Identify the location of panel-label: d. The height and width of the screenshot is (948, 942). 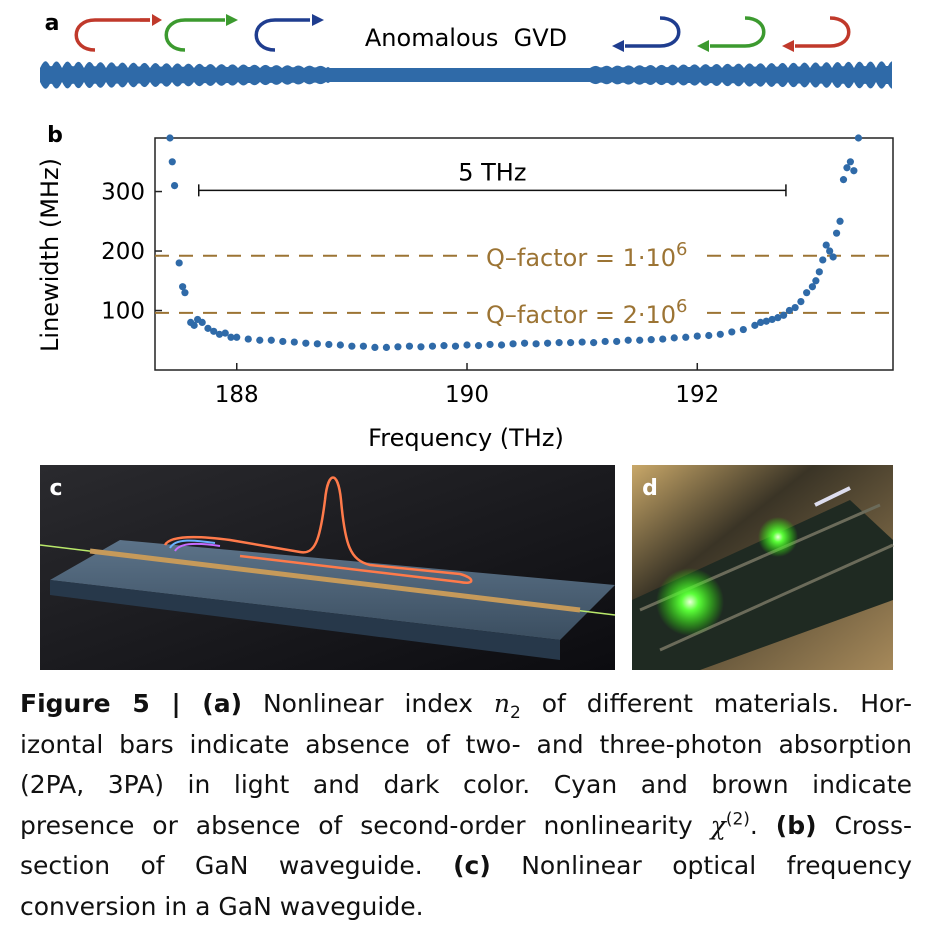
(650, 488).